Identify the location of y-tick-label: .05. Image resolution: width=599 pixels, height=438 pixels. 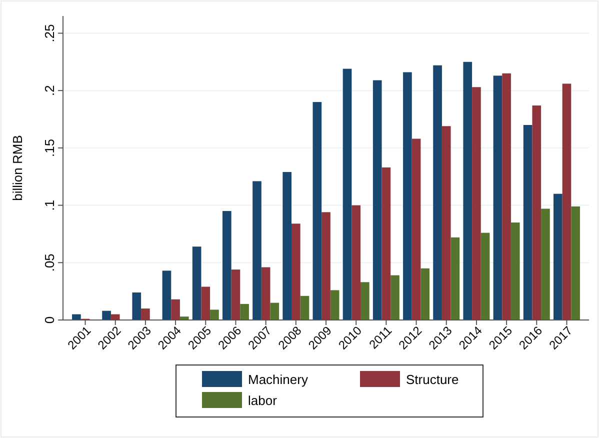
(49, 263).